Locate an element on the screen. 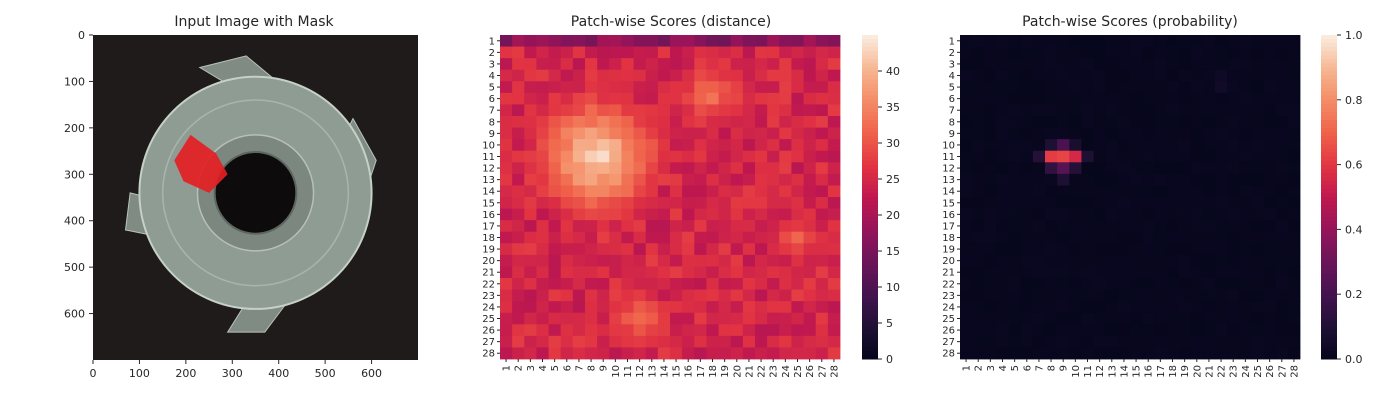  x-tick-label: 23 is located at coordinates (1234, 371).